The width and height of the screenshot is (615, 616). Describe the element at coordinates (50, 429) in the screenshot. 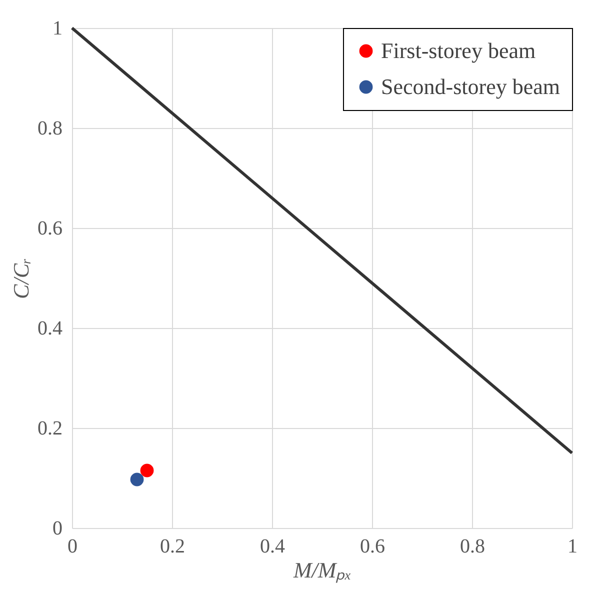

I see `y-tick-label: 0.2` at that location.